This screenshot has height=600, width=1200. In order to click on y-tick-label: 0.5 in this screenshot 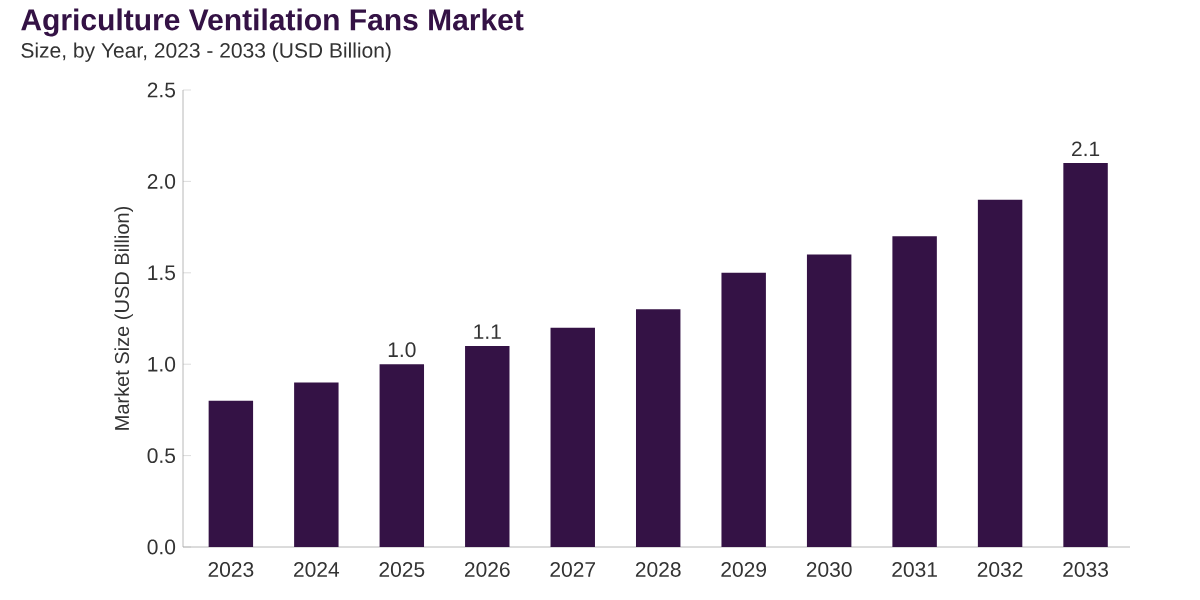, I will do `click(161, 456)`.